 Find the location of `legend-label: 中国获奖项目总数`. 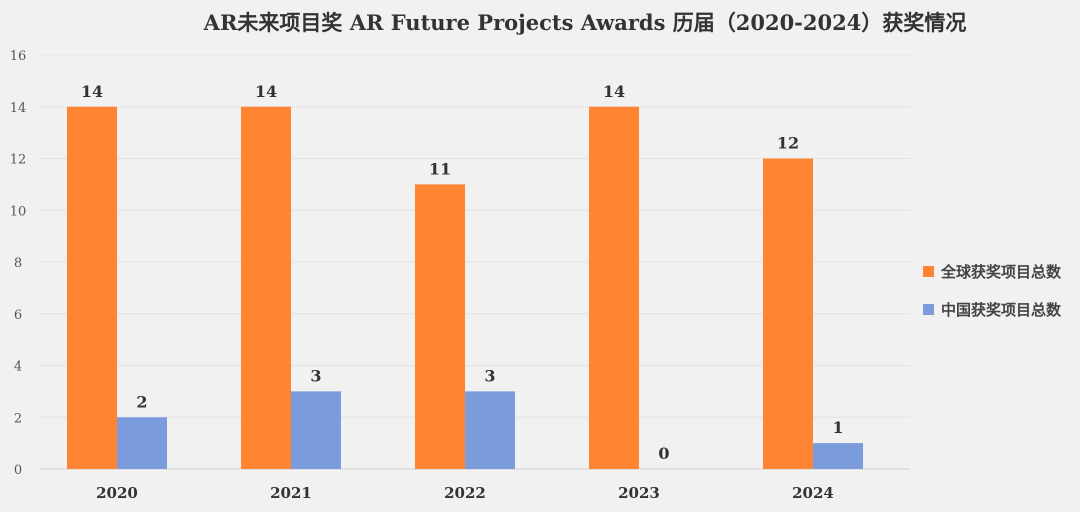

legend-label: 中国获奖项目总数 is located at coordinates (1001, 310).